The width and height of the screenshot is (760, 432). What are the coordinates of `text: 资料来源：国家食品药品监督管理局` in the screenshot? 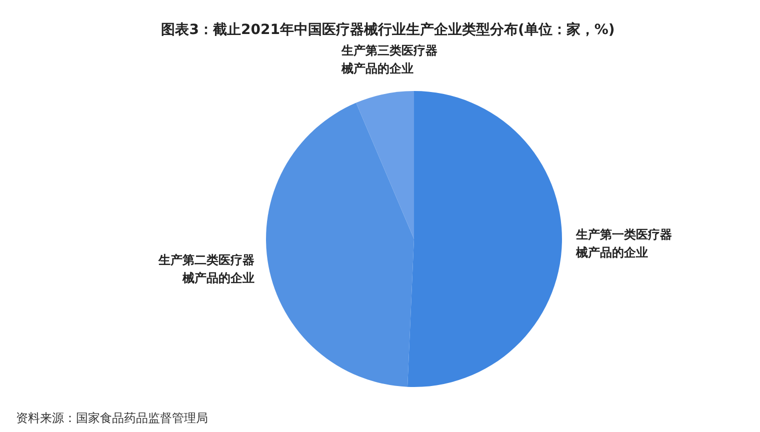 It's located at (112, 418).